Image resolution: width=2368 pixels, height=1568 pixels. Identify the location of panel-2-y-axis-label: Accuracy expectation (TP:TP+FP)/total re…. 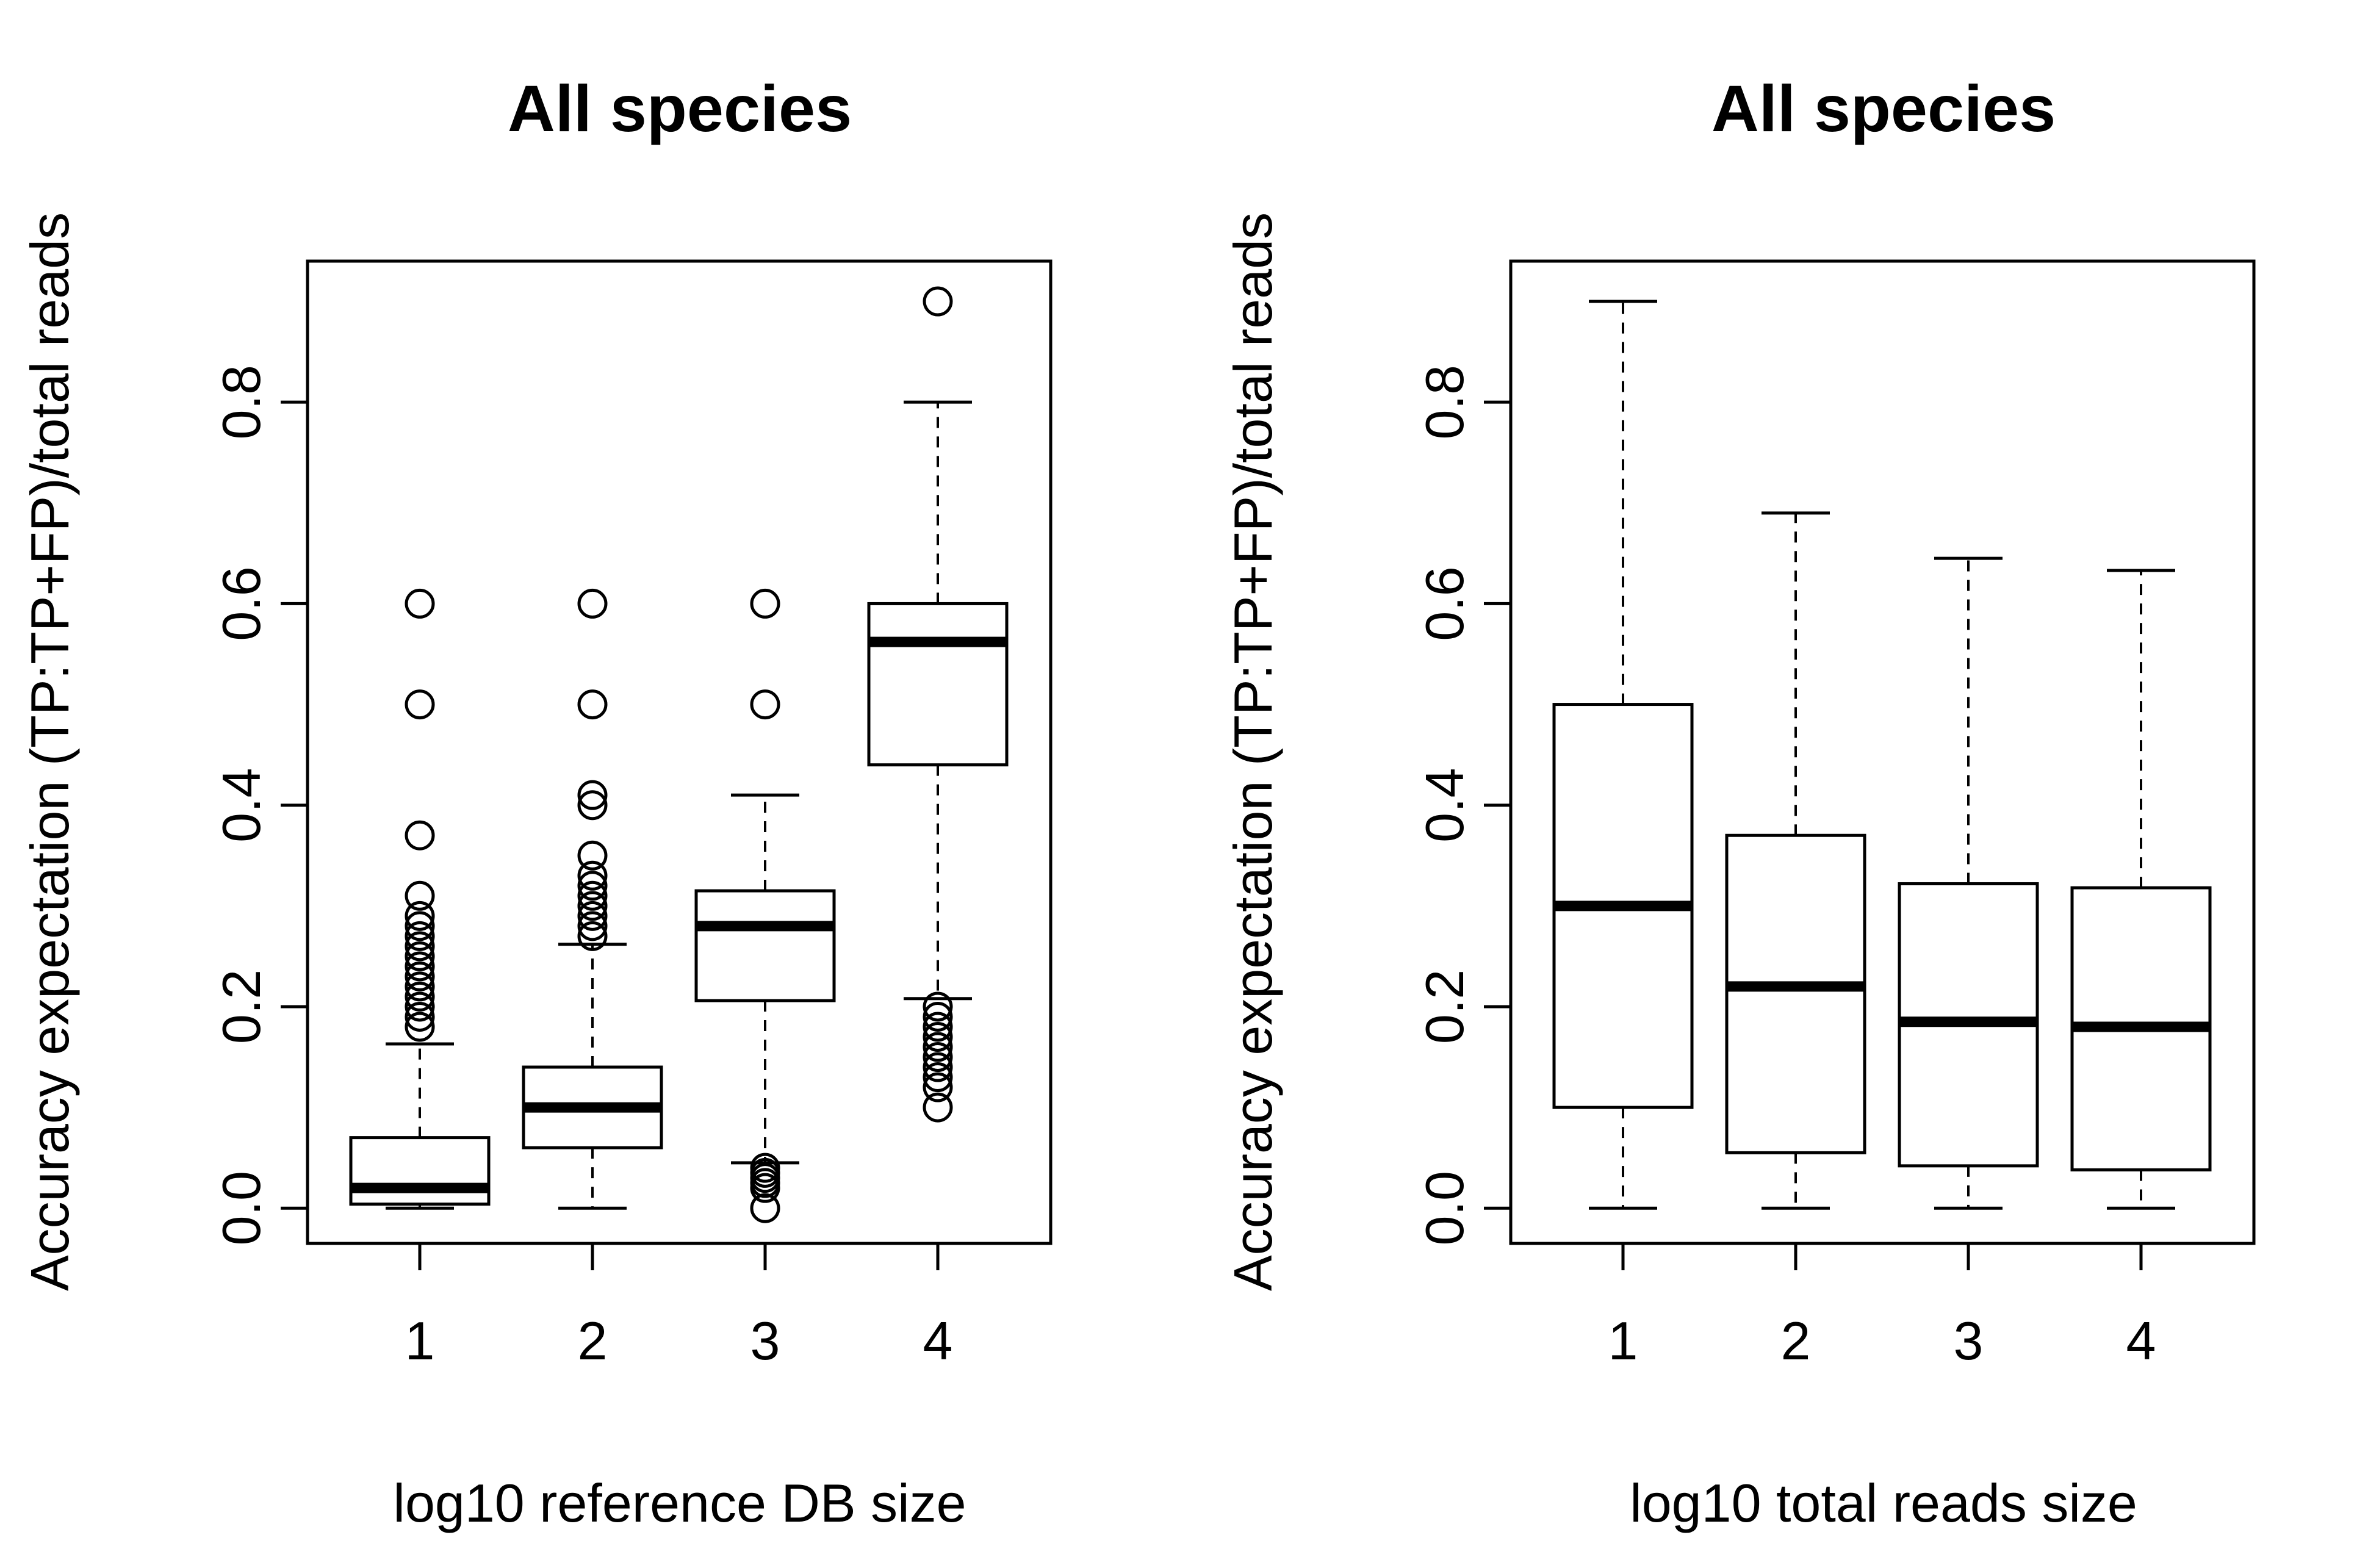
(1253, 751).